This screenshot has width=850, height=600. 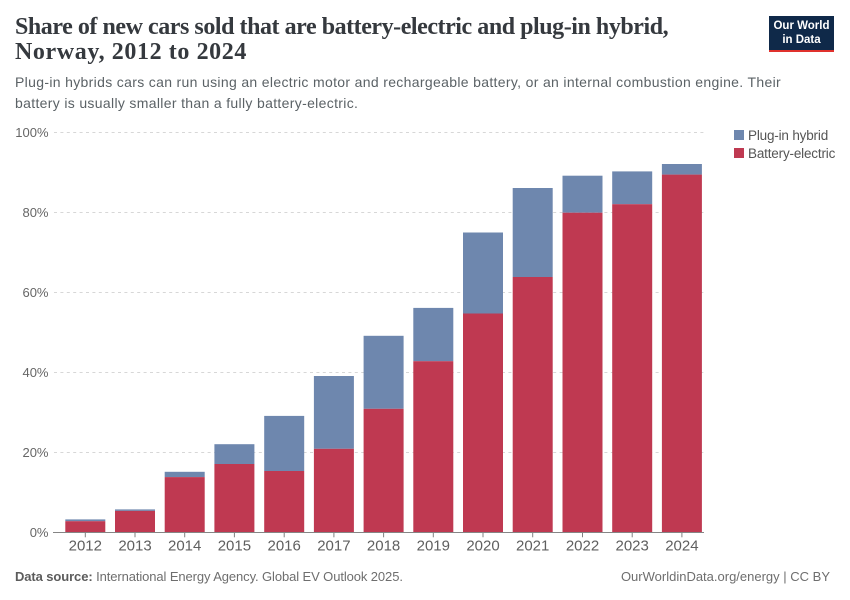 What do you see at coordinates (35, 372) in the screenshot?
I see `svg-text: 40%` at bounding box center [35, 372].